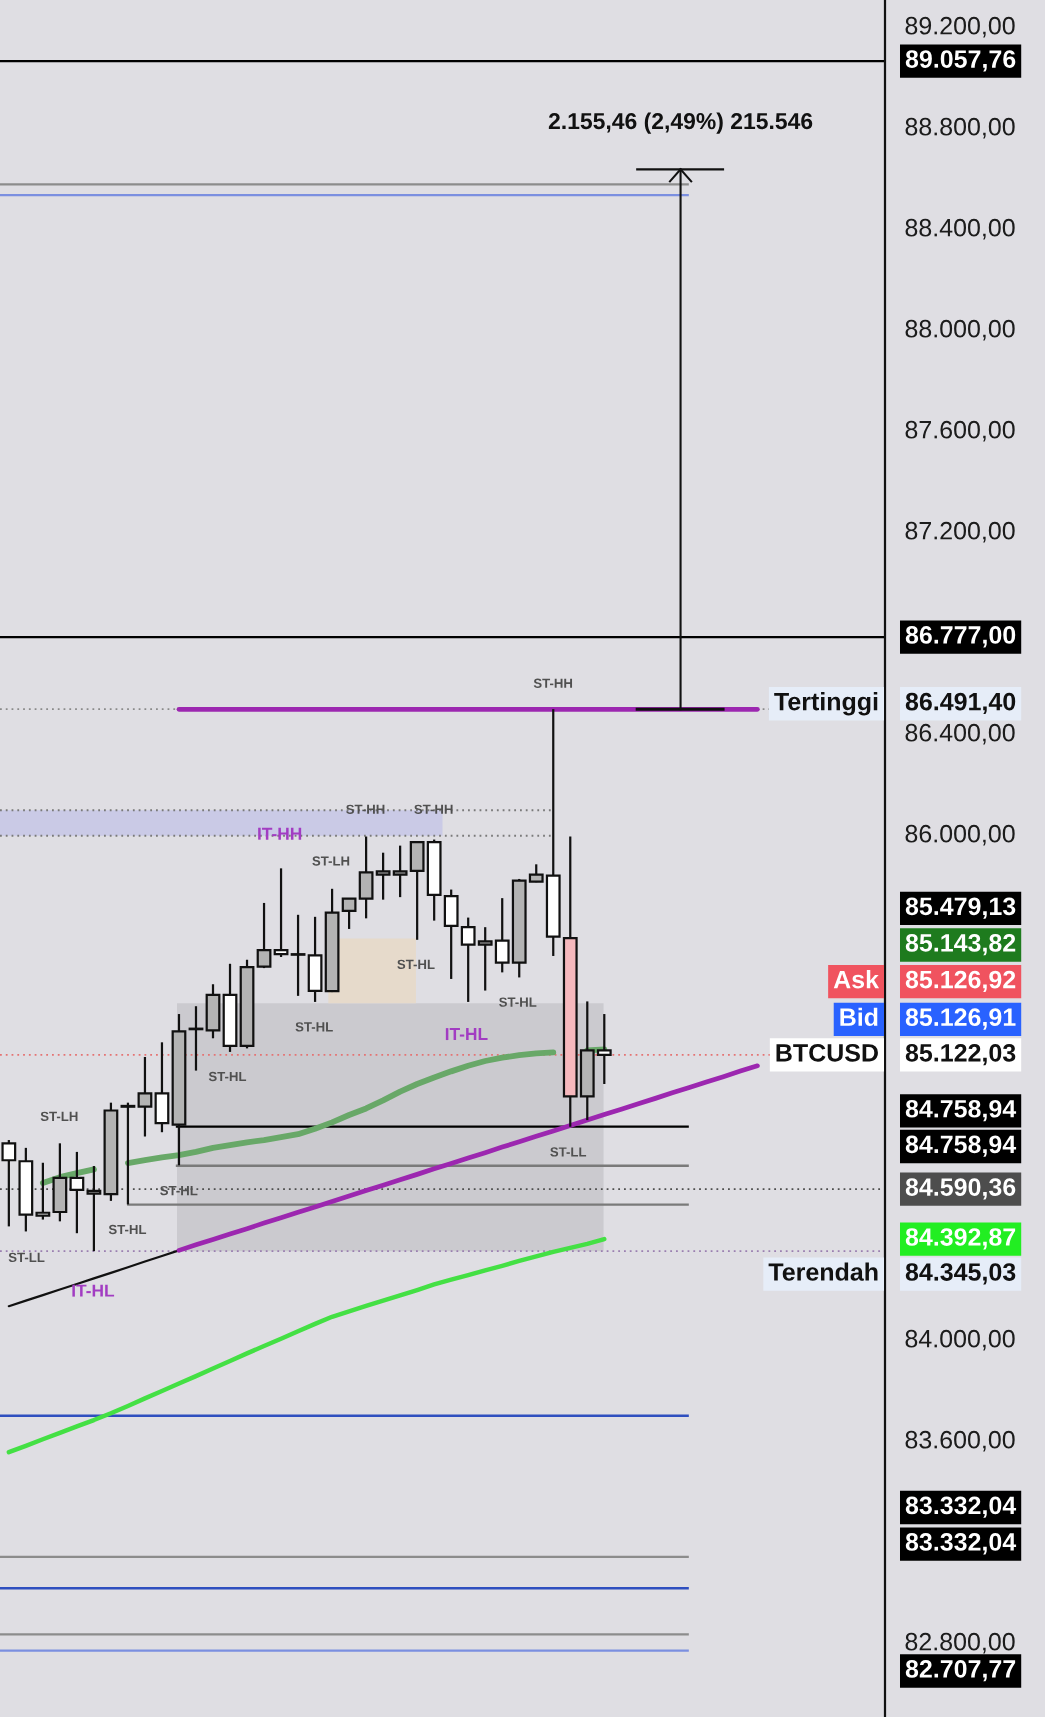 The width and height of the screenshot is (1045, 1717). What do you see at coordinates (827, 1052) in the screenshot?
I see `annotation: BTCUSD` at bounding box center [827, 1052].